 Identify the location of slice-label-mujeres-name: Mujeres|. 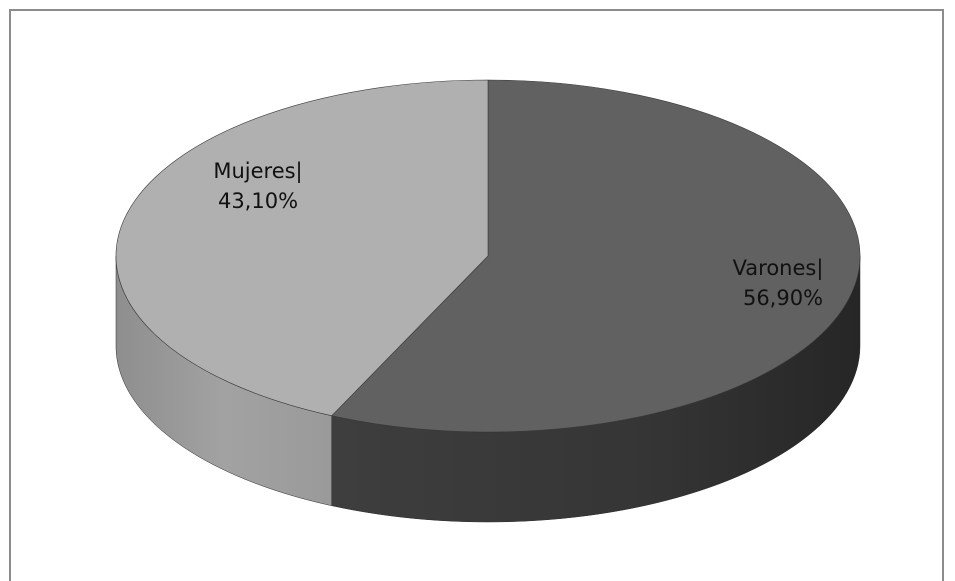
(257, 171).